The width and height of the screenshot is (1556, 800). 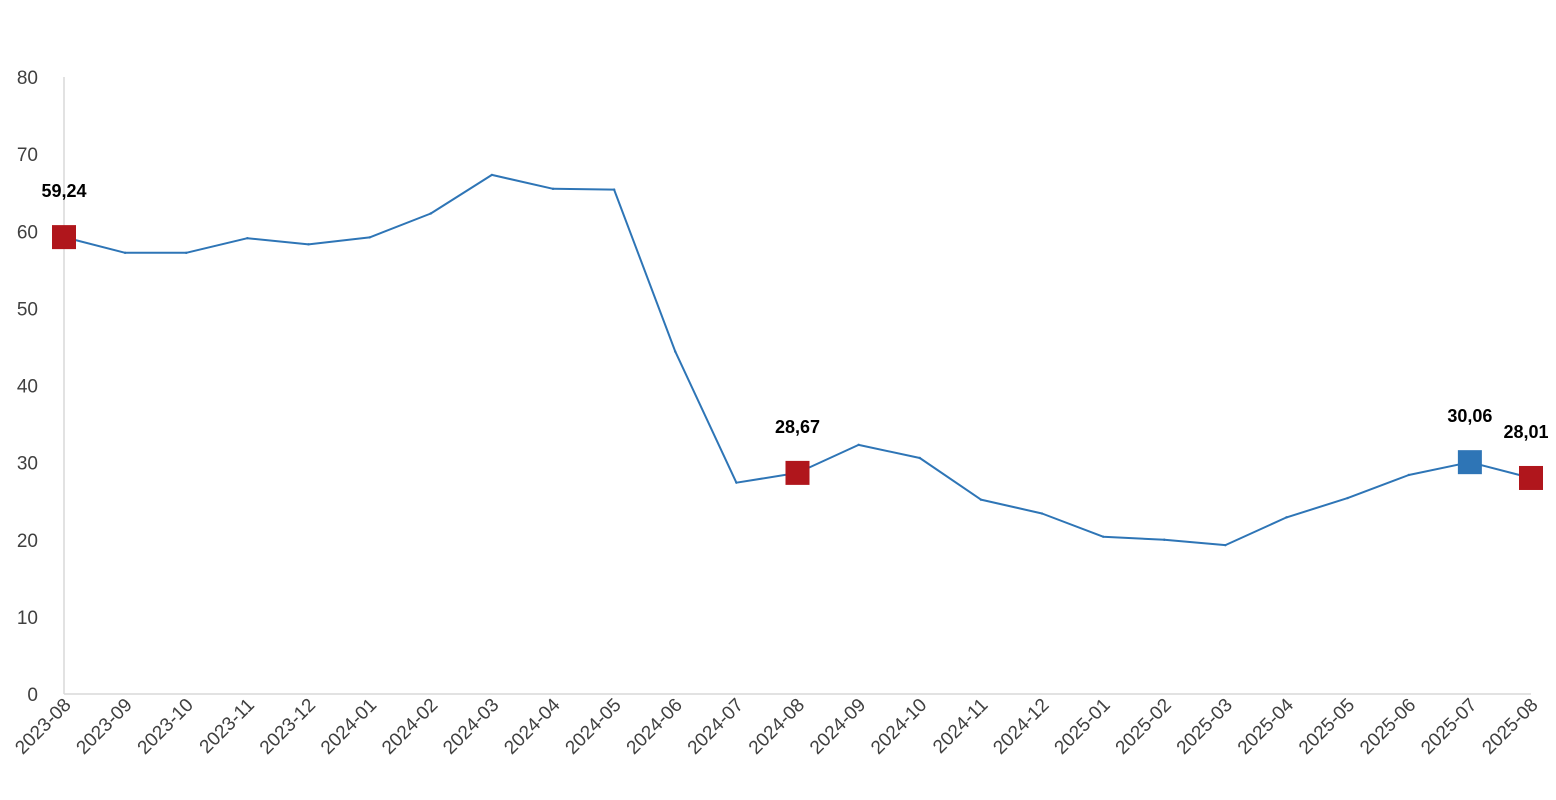 I want to click on y-tick-label: 80, so click(x=27, y=78).